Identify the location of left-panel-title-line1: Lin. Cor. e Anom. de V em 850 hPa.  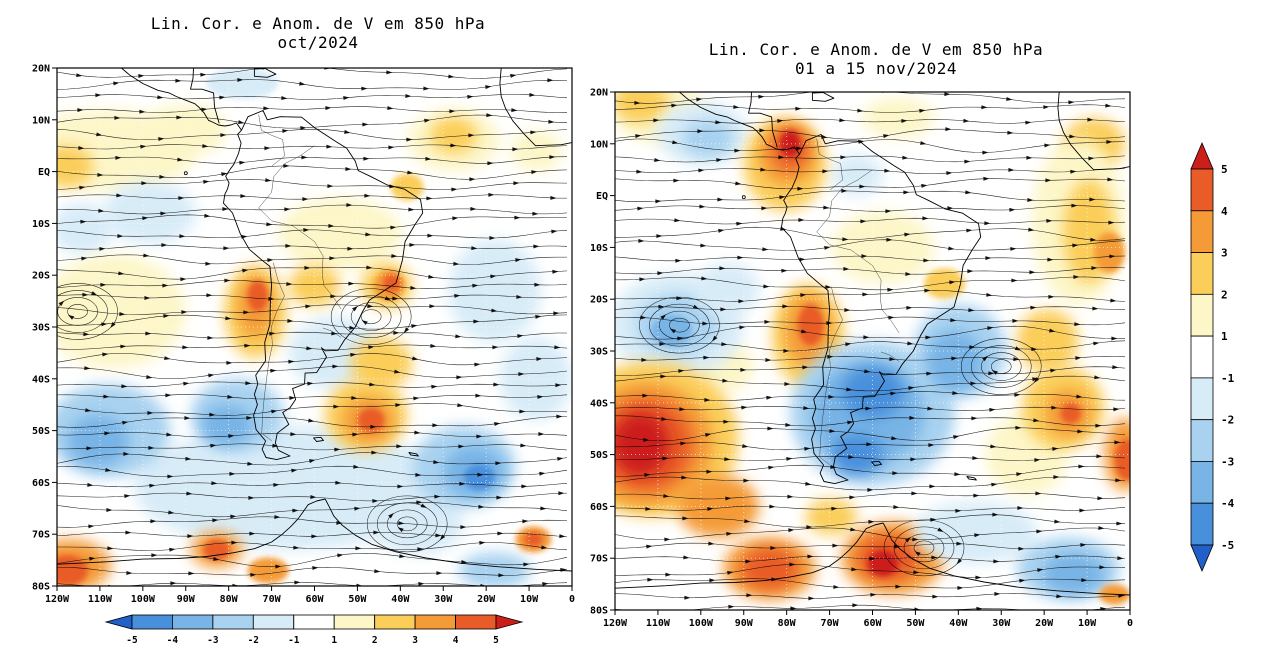
(318, 23).